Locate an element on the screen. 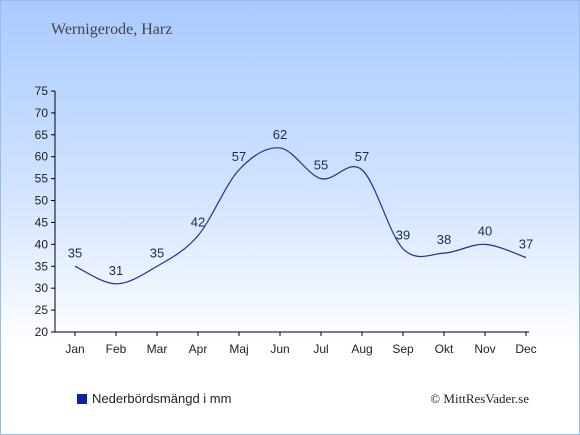  y-tick-label: 30 is located at coordinates (42, 288).